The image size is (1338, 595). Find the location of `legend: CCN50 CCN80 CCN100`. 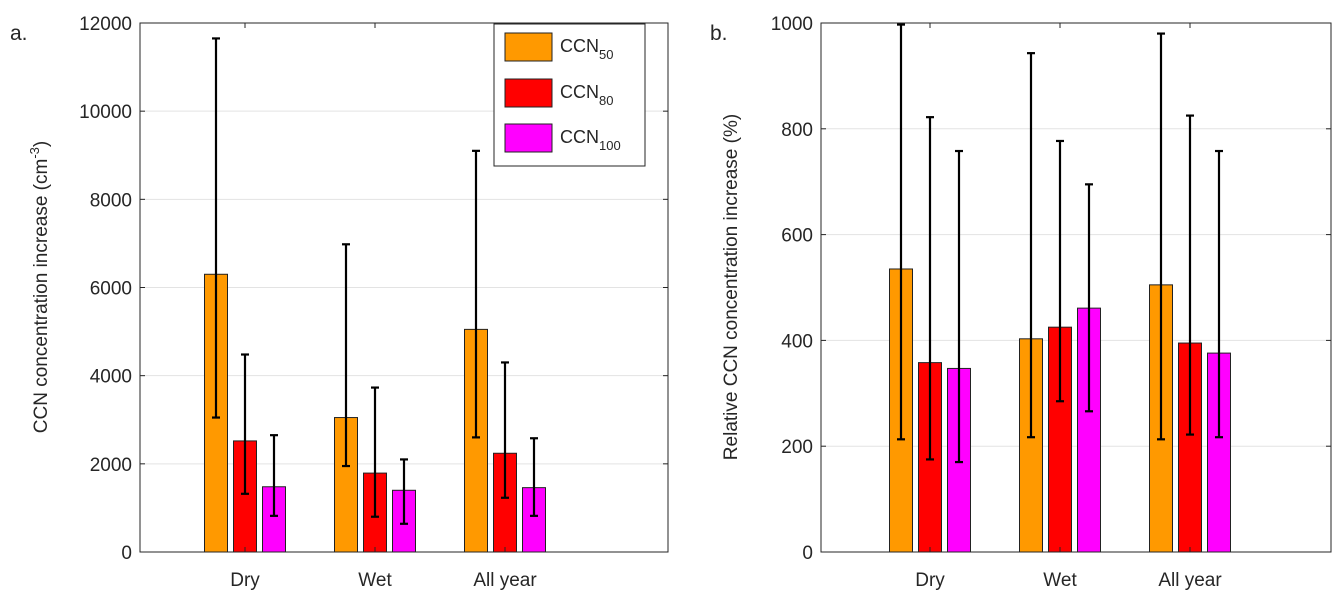

legend: CCN50 CCN80 CCN100 is located at coordinates (569, 95).